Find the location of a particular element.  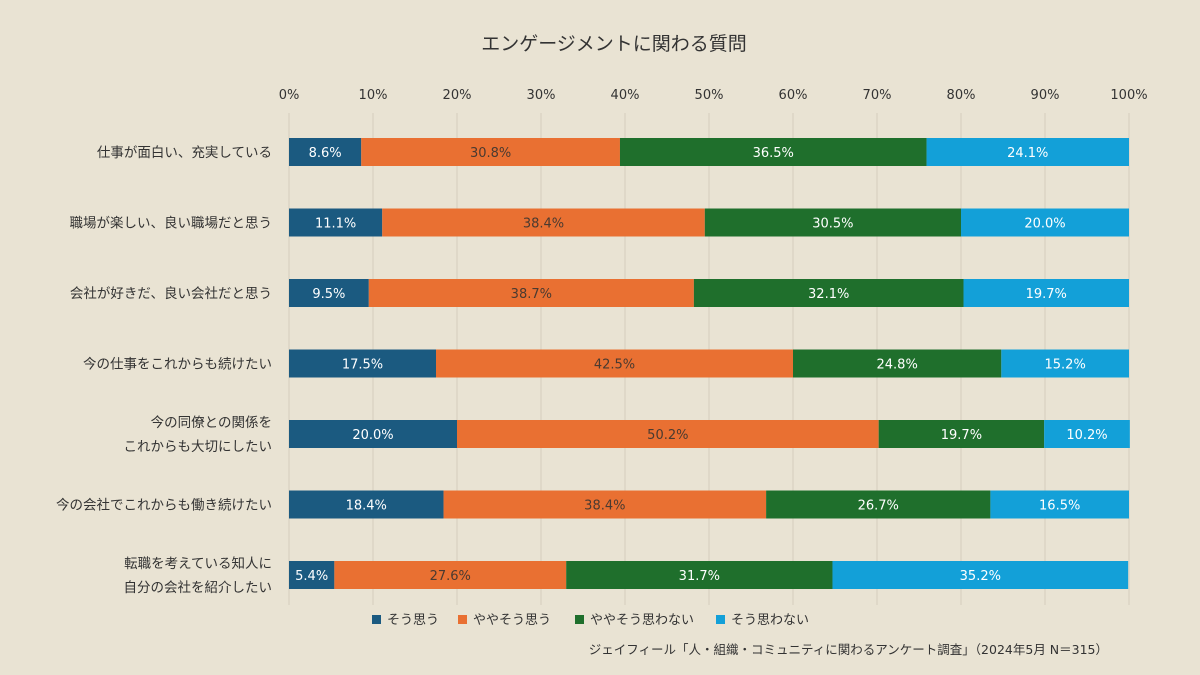

data-label: 35.2% is located at coordinates (980, 576).